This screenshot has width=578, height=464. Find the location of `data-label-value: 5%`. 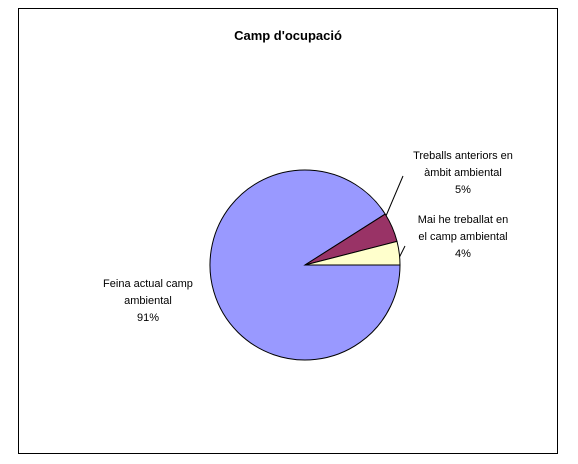

data-label-value: 5% is located at coordinates (463, 190).